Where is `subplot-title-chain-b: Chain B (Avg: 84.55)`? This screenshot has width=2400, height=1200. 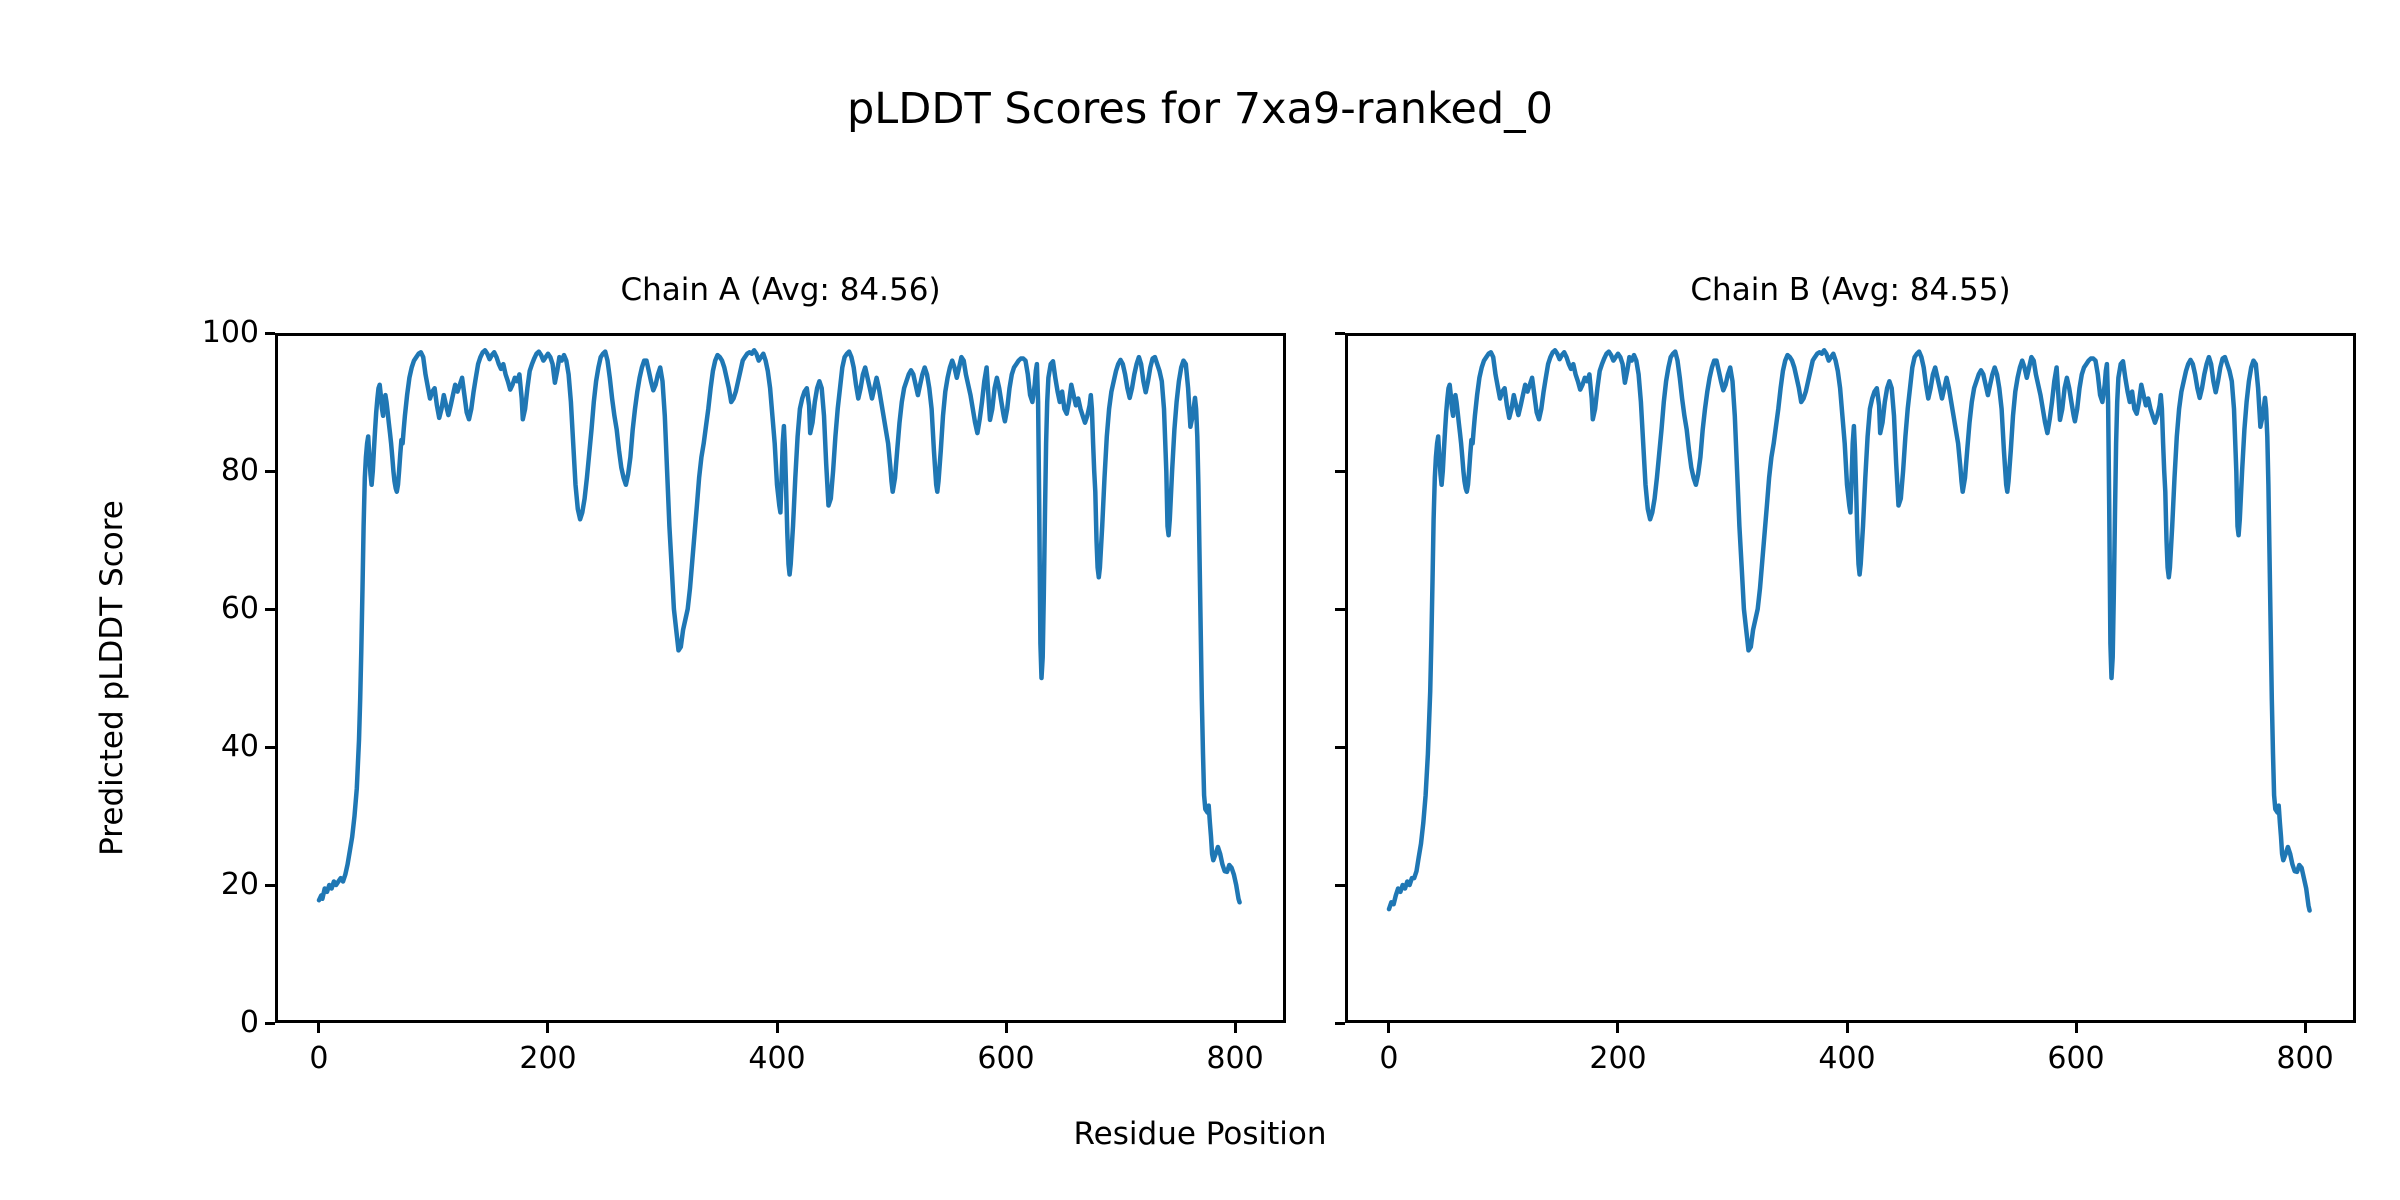 subplot-title-chain-b: Chain B (Avg: 84.55) is located at coordinates (1850, 290).